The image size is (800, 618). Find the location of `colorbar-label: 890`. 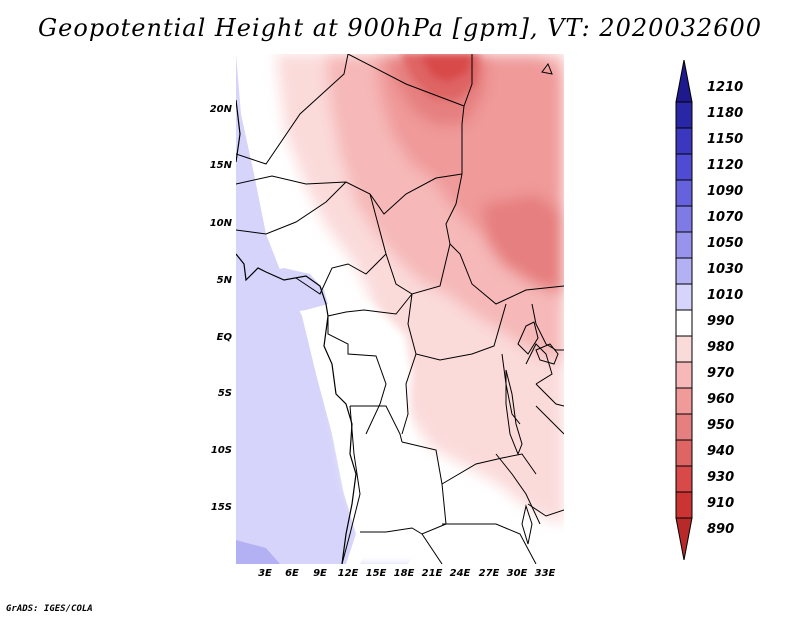

colorbar-label: 890 is located at coordinates (721, 529).